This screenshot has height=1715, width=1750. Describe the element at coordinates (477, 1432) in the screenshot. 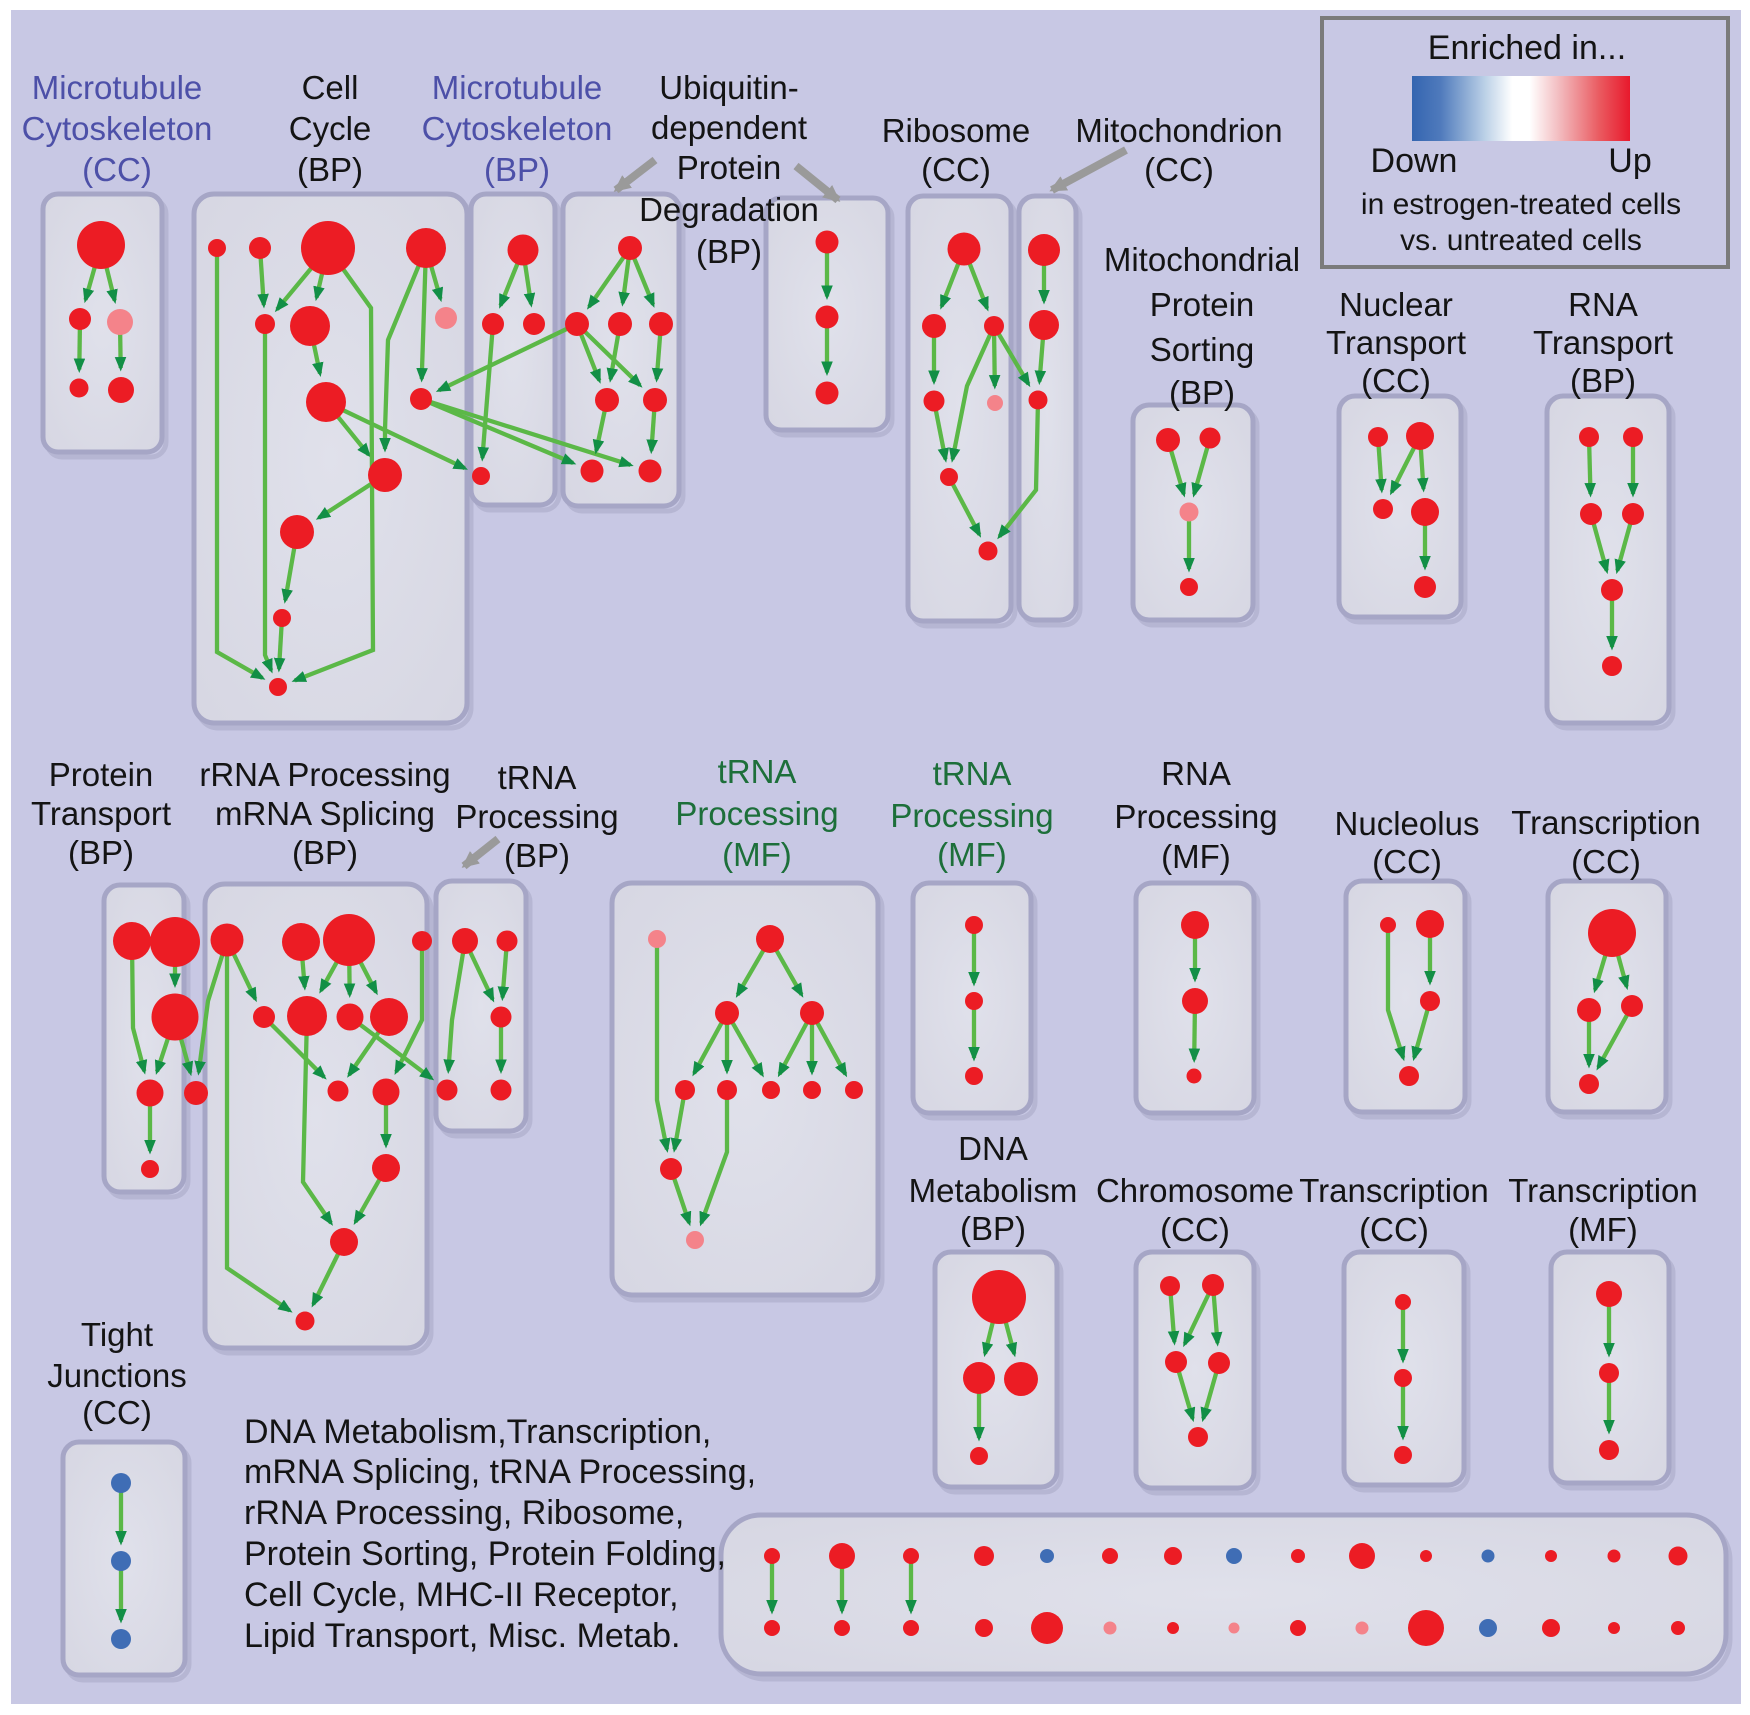

I see `svg-text: DNA Metabolism,Transcription,` at that location.